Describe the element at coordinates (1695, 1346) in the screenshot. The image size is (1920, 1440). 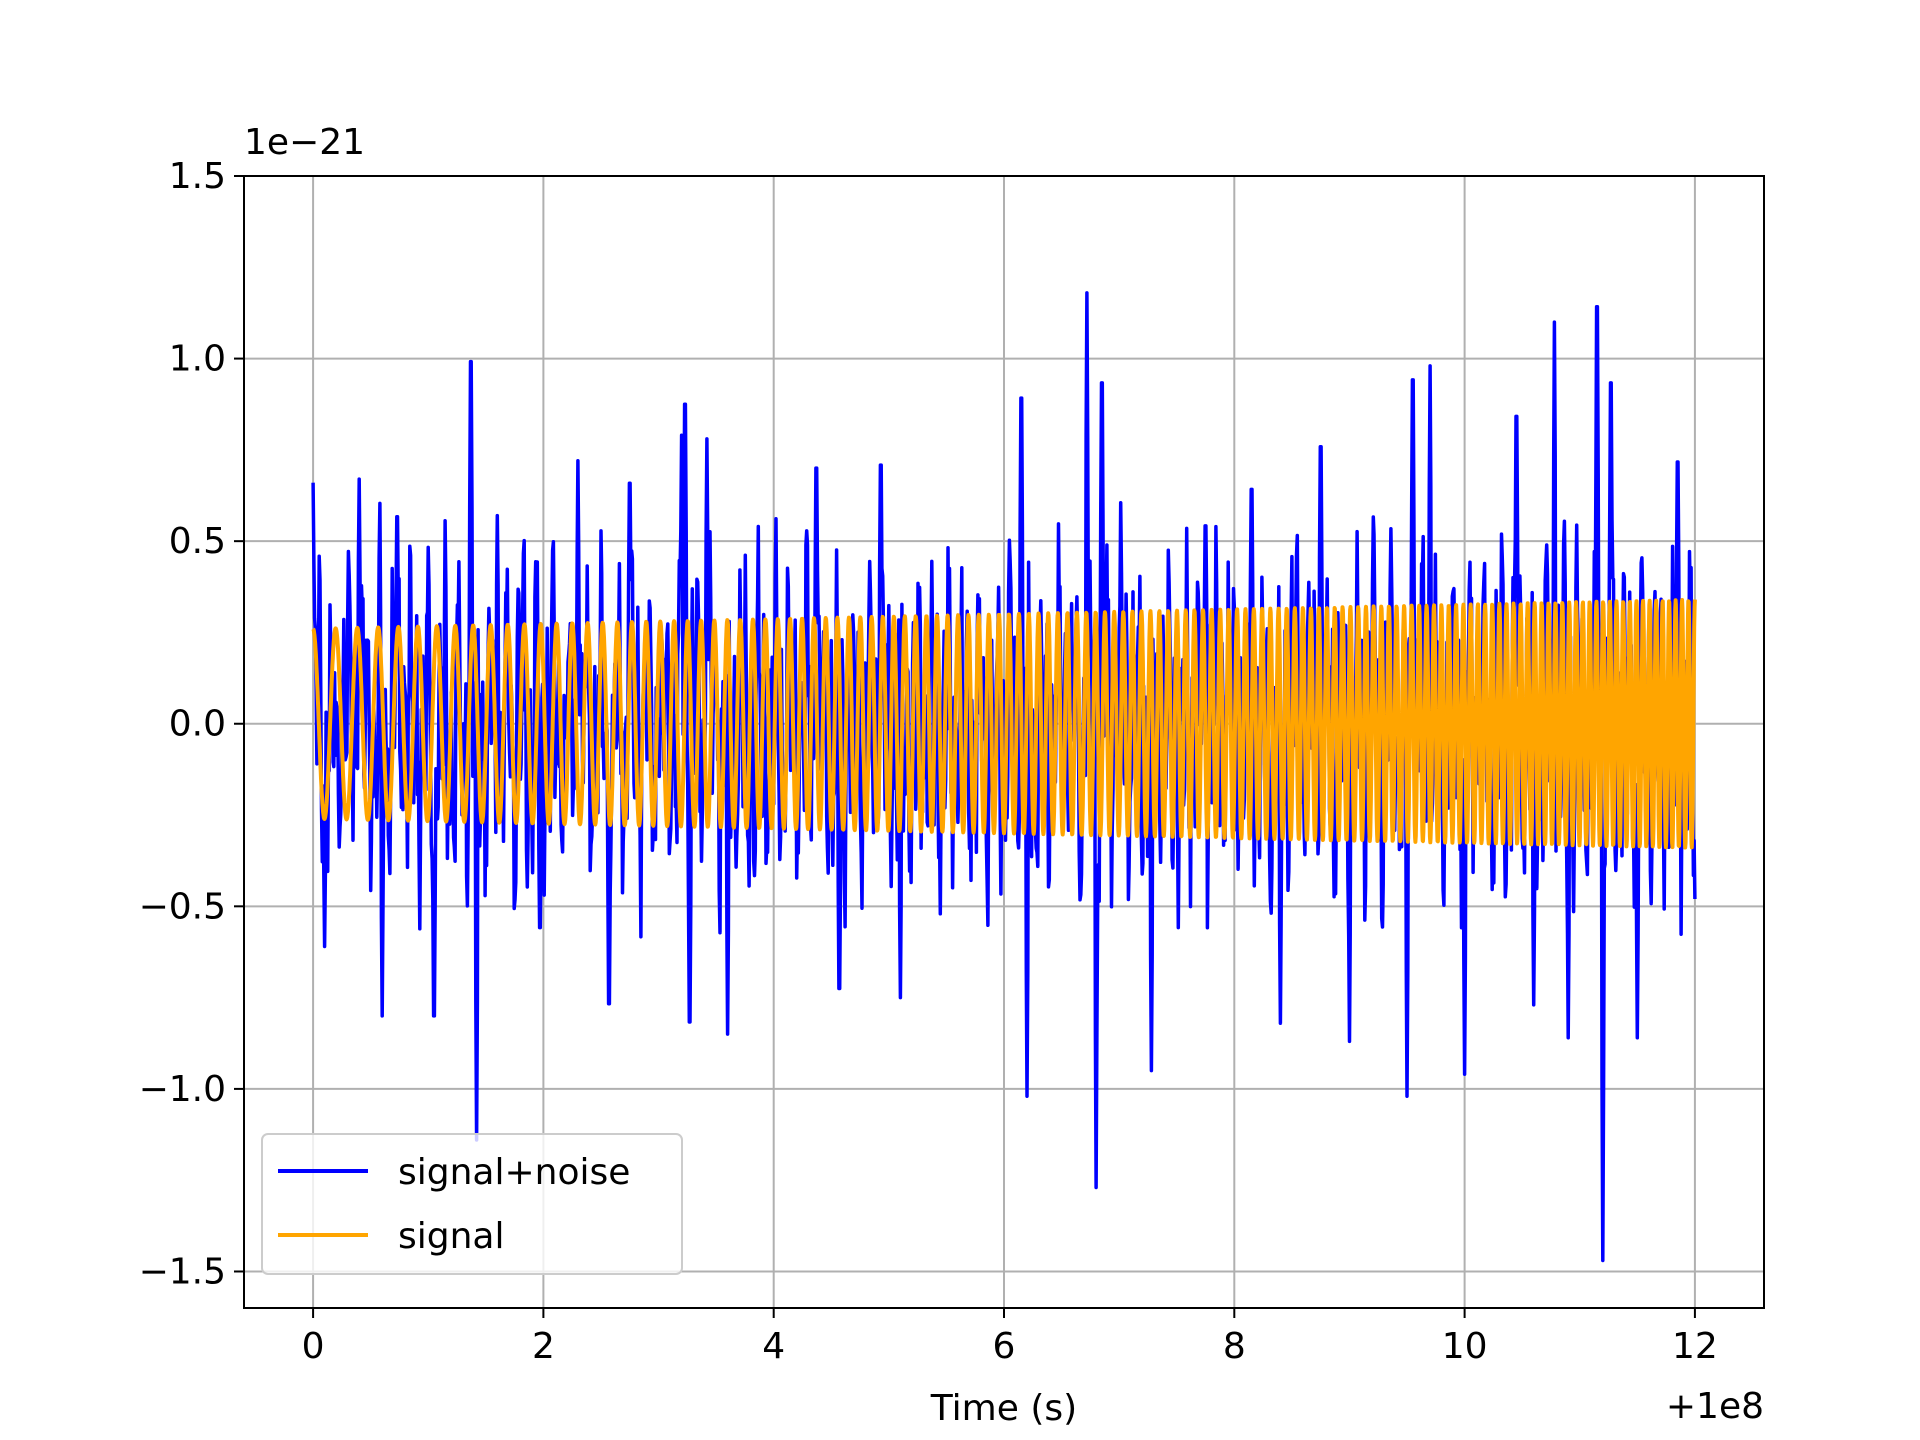
I see `x-tick-label: 12` at that location.